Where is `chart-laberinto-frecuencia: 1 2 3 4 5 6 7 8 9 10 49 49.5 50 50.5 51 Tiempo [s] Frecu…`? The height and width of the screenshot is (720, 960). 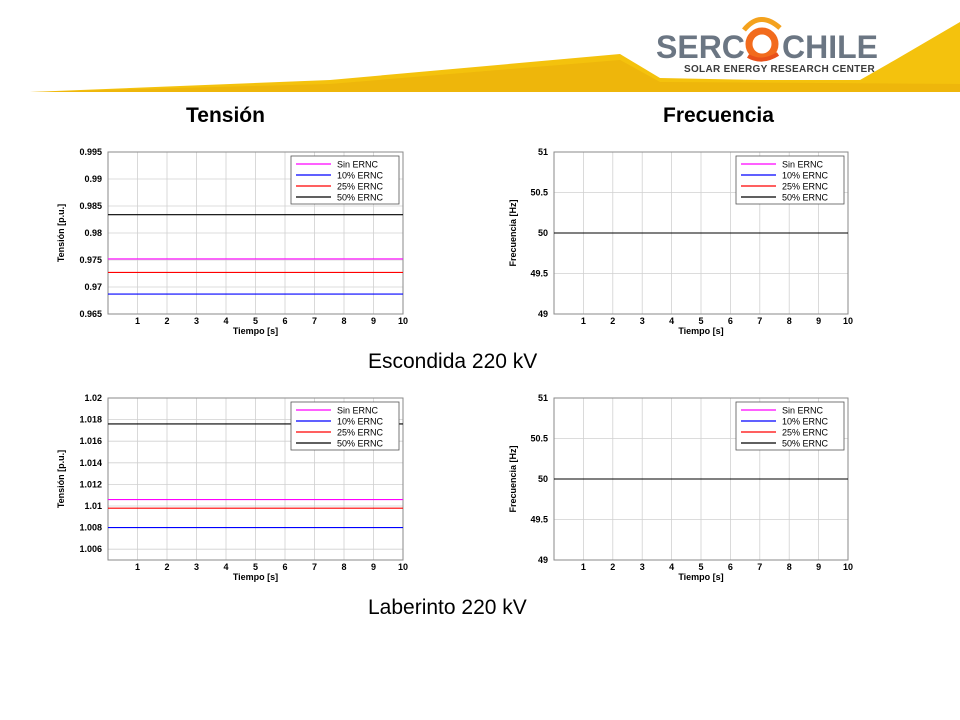 chart-laberinto-frecuencia: 1 2 3 4 5 6 7 8 9 10 49 49.5 50 50.5 51 Tiempo [s] Frecu… is located at coordinates (681, 488).